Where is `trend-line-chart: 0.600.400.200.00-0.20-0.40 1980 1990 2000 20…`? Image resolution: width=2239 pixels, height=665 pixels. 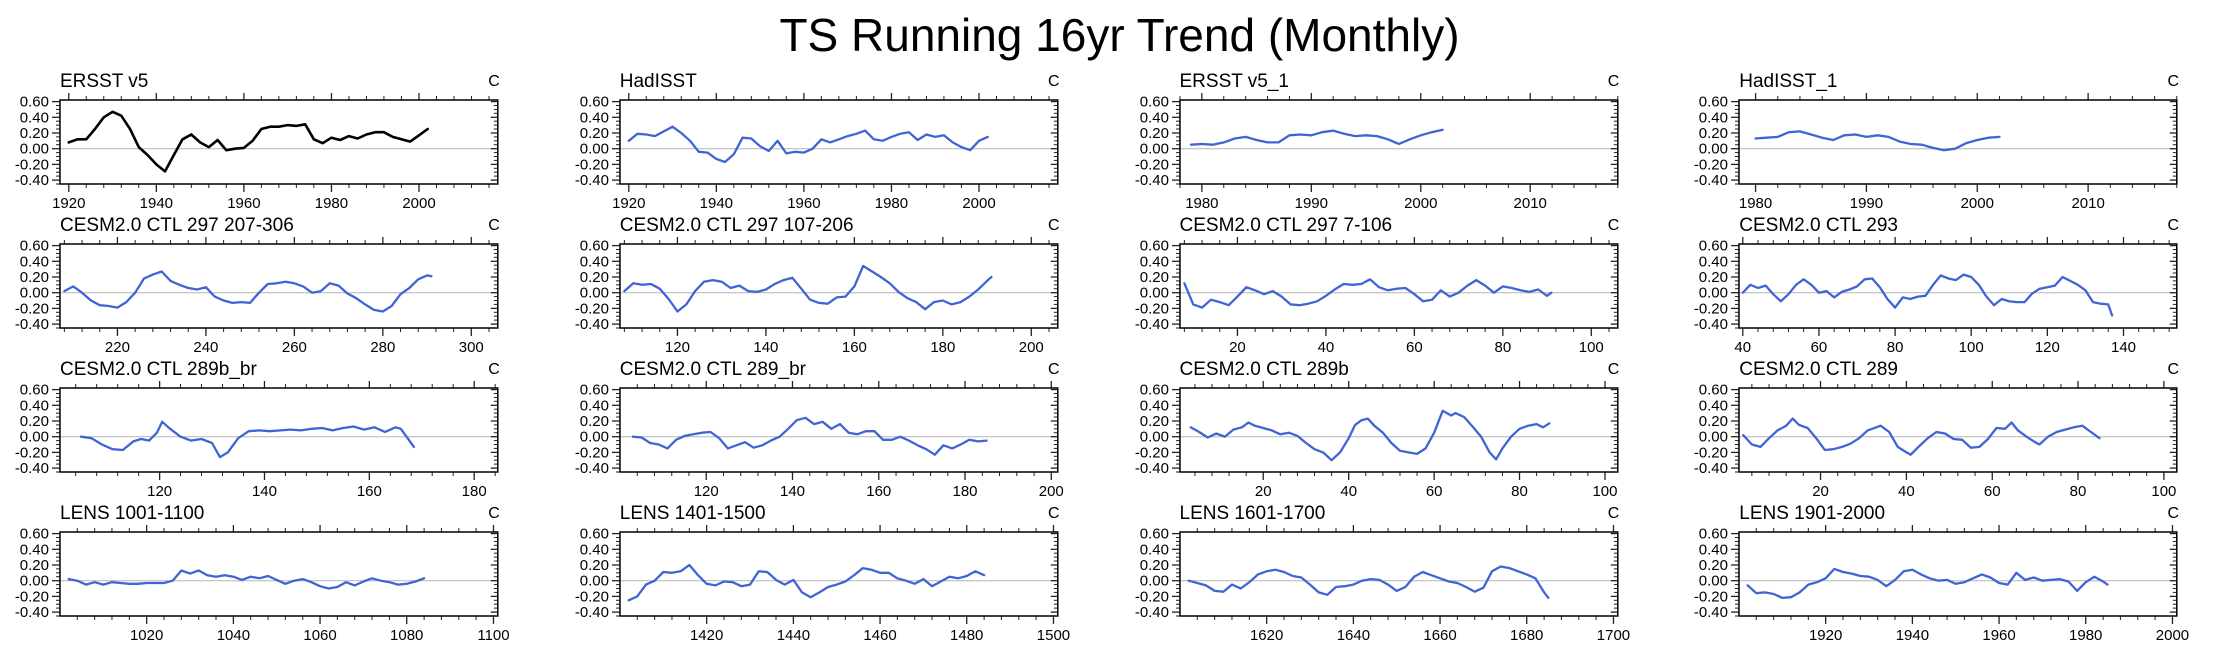
trend-line-chart: 0.600.400.200.00-0.20-0.40 1980 1990 2000 20… is located at coordinates (1376, 151).